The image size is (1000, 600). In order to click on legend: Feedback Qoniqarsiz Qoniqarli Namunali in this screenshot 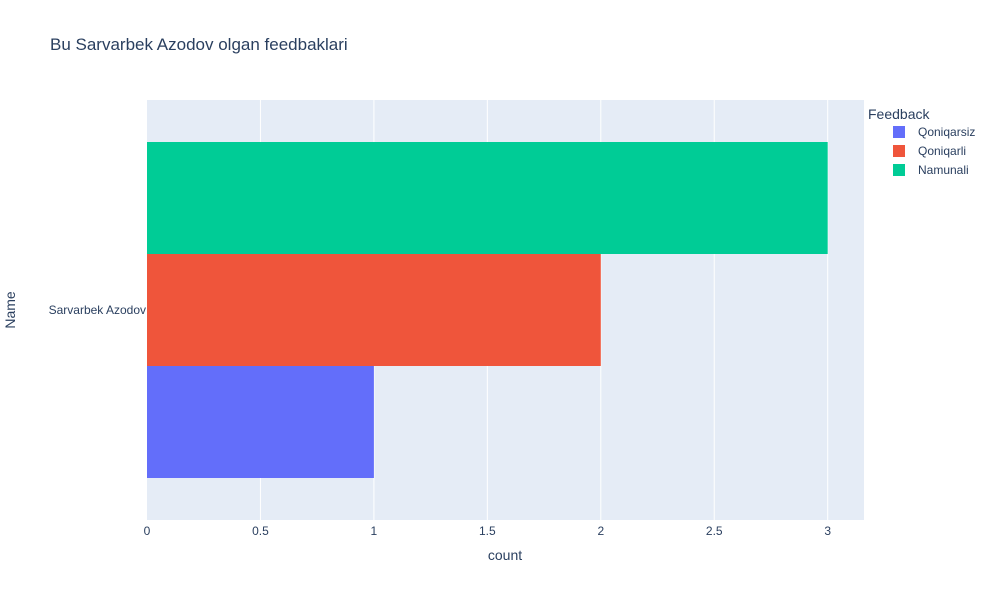, I will do `click(921, 141)`.